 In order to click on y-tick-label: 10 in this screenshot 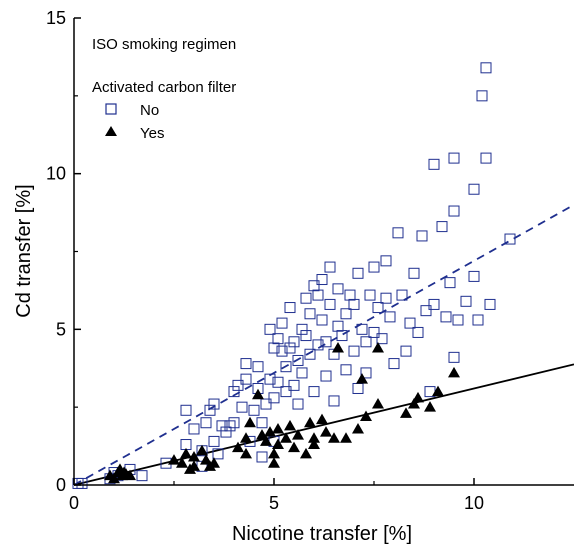, I will do `click(56, 174)`.